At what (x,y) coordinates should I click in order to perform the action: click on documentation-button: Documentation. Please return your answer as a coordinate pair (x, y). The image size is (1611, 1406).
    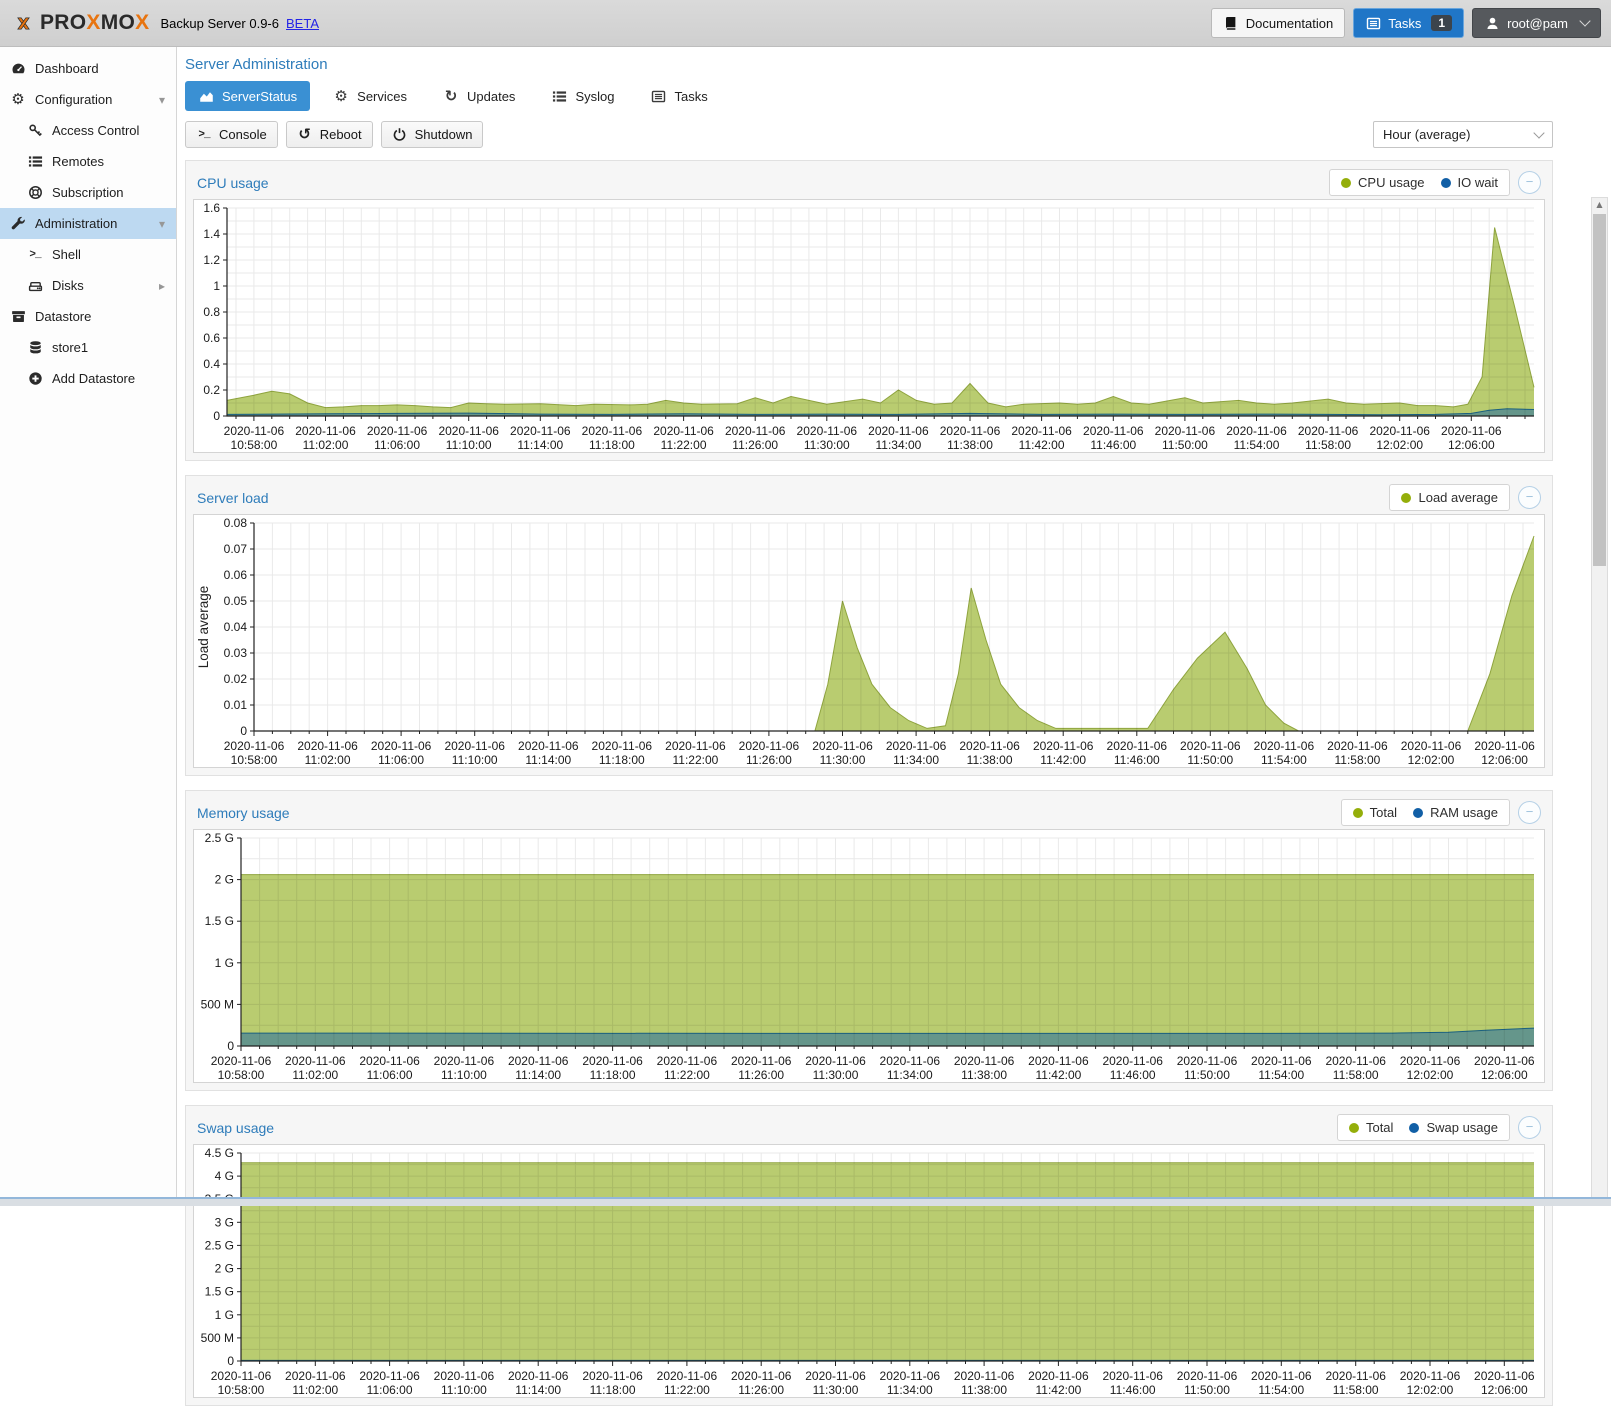
    Looking at the image, I should click on (1278, 23).